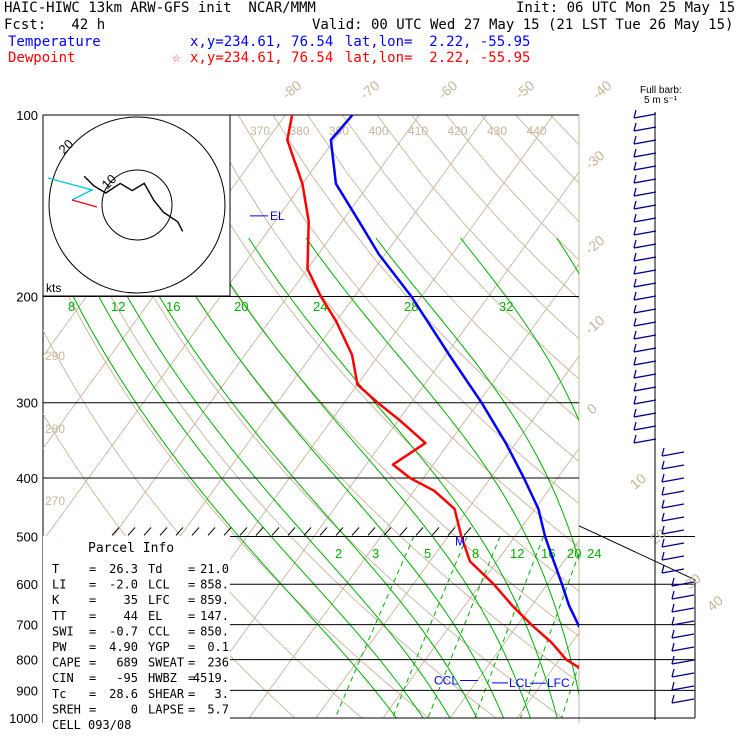 This screenshot has width=740, height=740. What do you see at coordinates (55, 356) in the screenshot?
I see `theta-left-label: 290` at bounding box center [55, 356].